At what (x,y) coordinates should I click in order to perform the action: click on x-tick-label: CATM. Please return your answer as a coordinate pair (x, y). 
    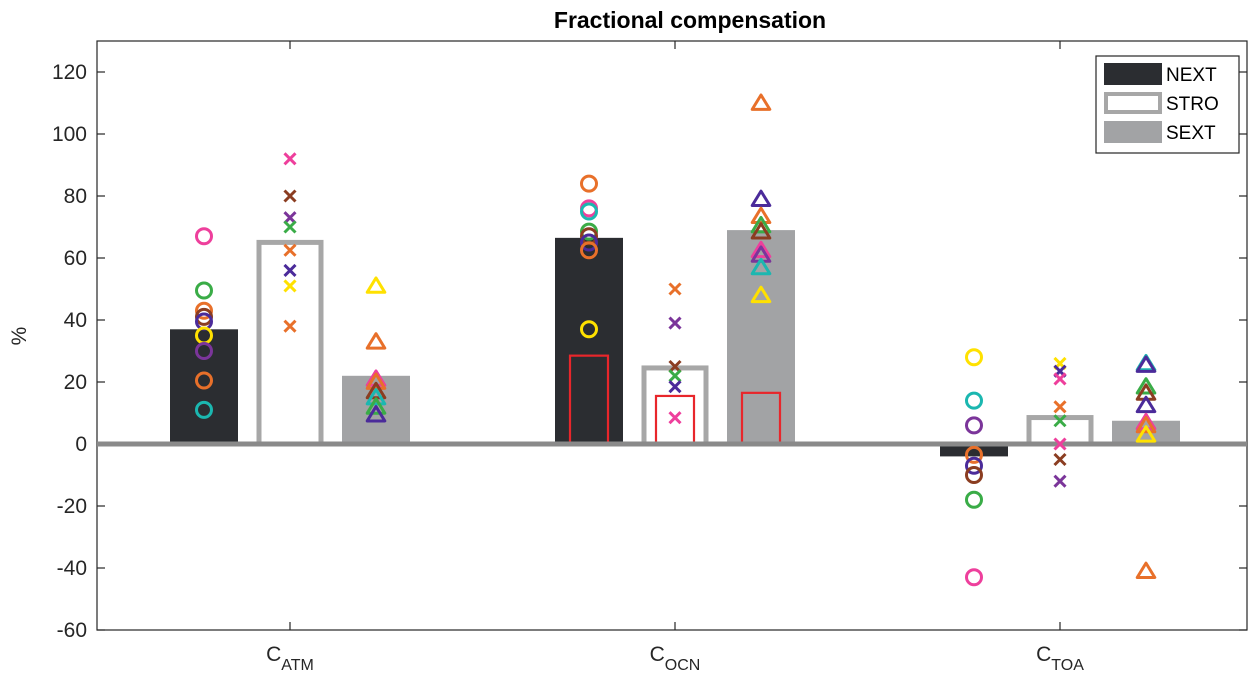
    Looking at the image, I should click on (290, 658).